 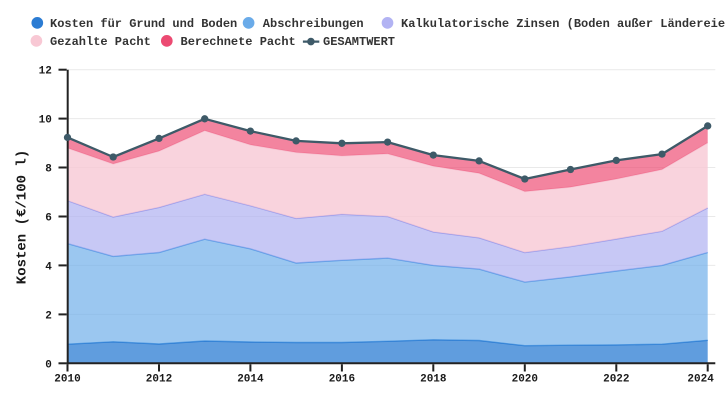 What do you see at coordinates (616, 380) in the screenshot?
I see `svg-text: 2022` at bounding box center [616, 380].